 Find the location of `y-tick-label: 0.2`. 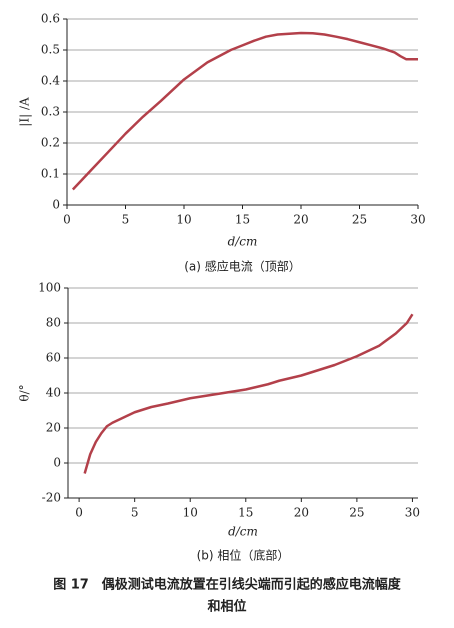

y-tick-label: 0.2 is located at coordinates (50, 143).